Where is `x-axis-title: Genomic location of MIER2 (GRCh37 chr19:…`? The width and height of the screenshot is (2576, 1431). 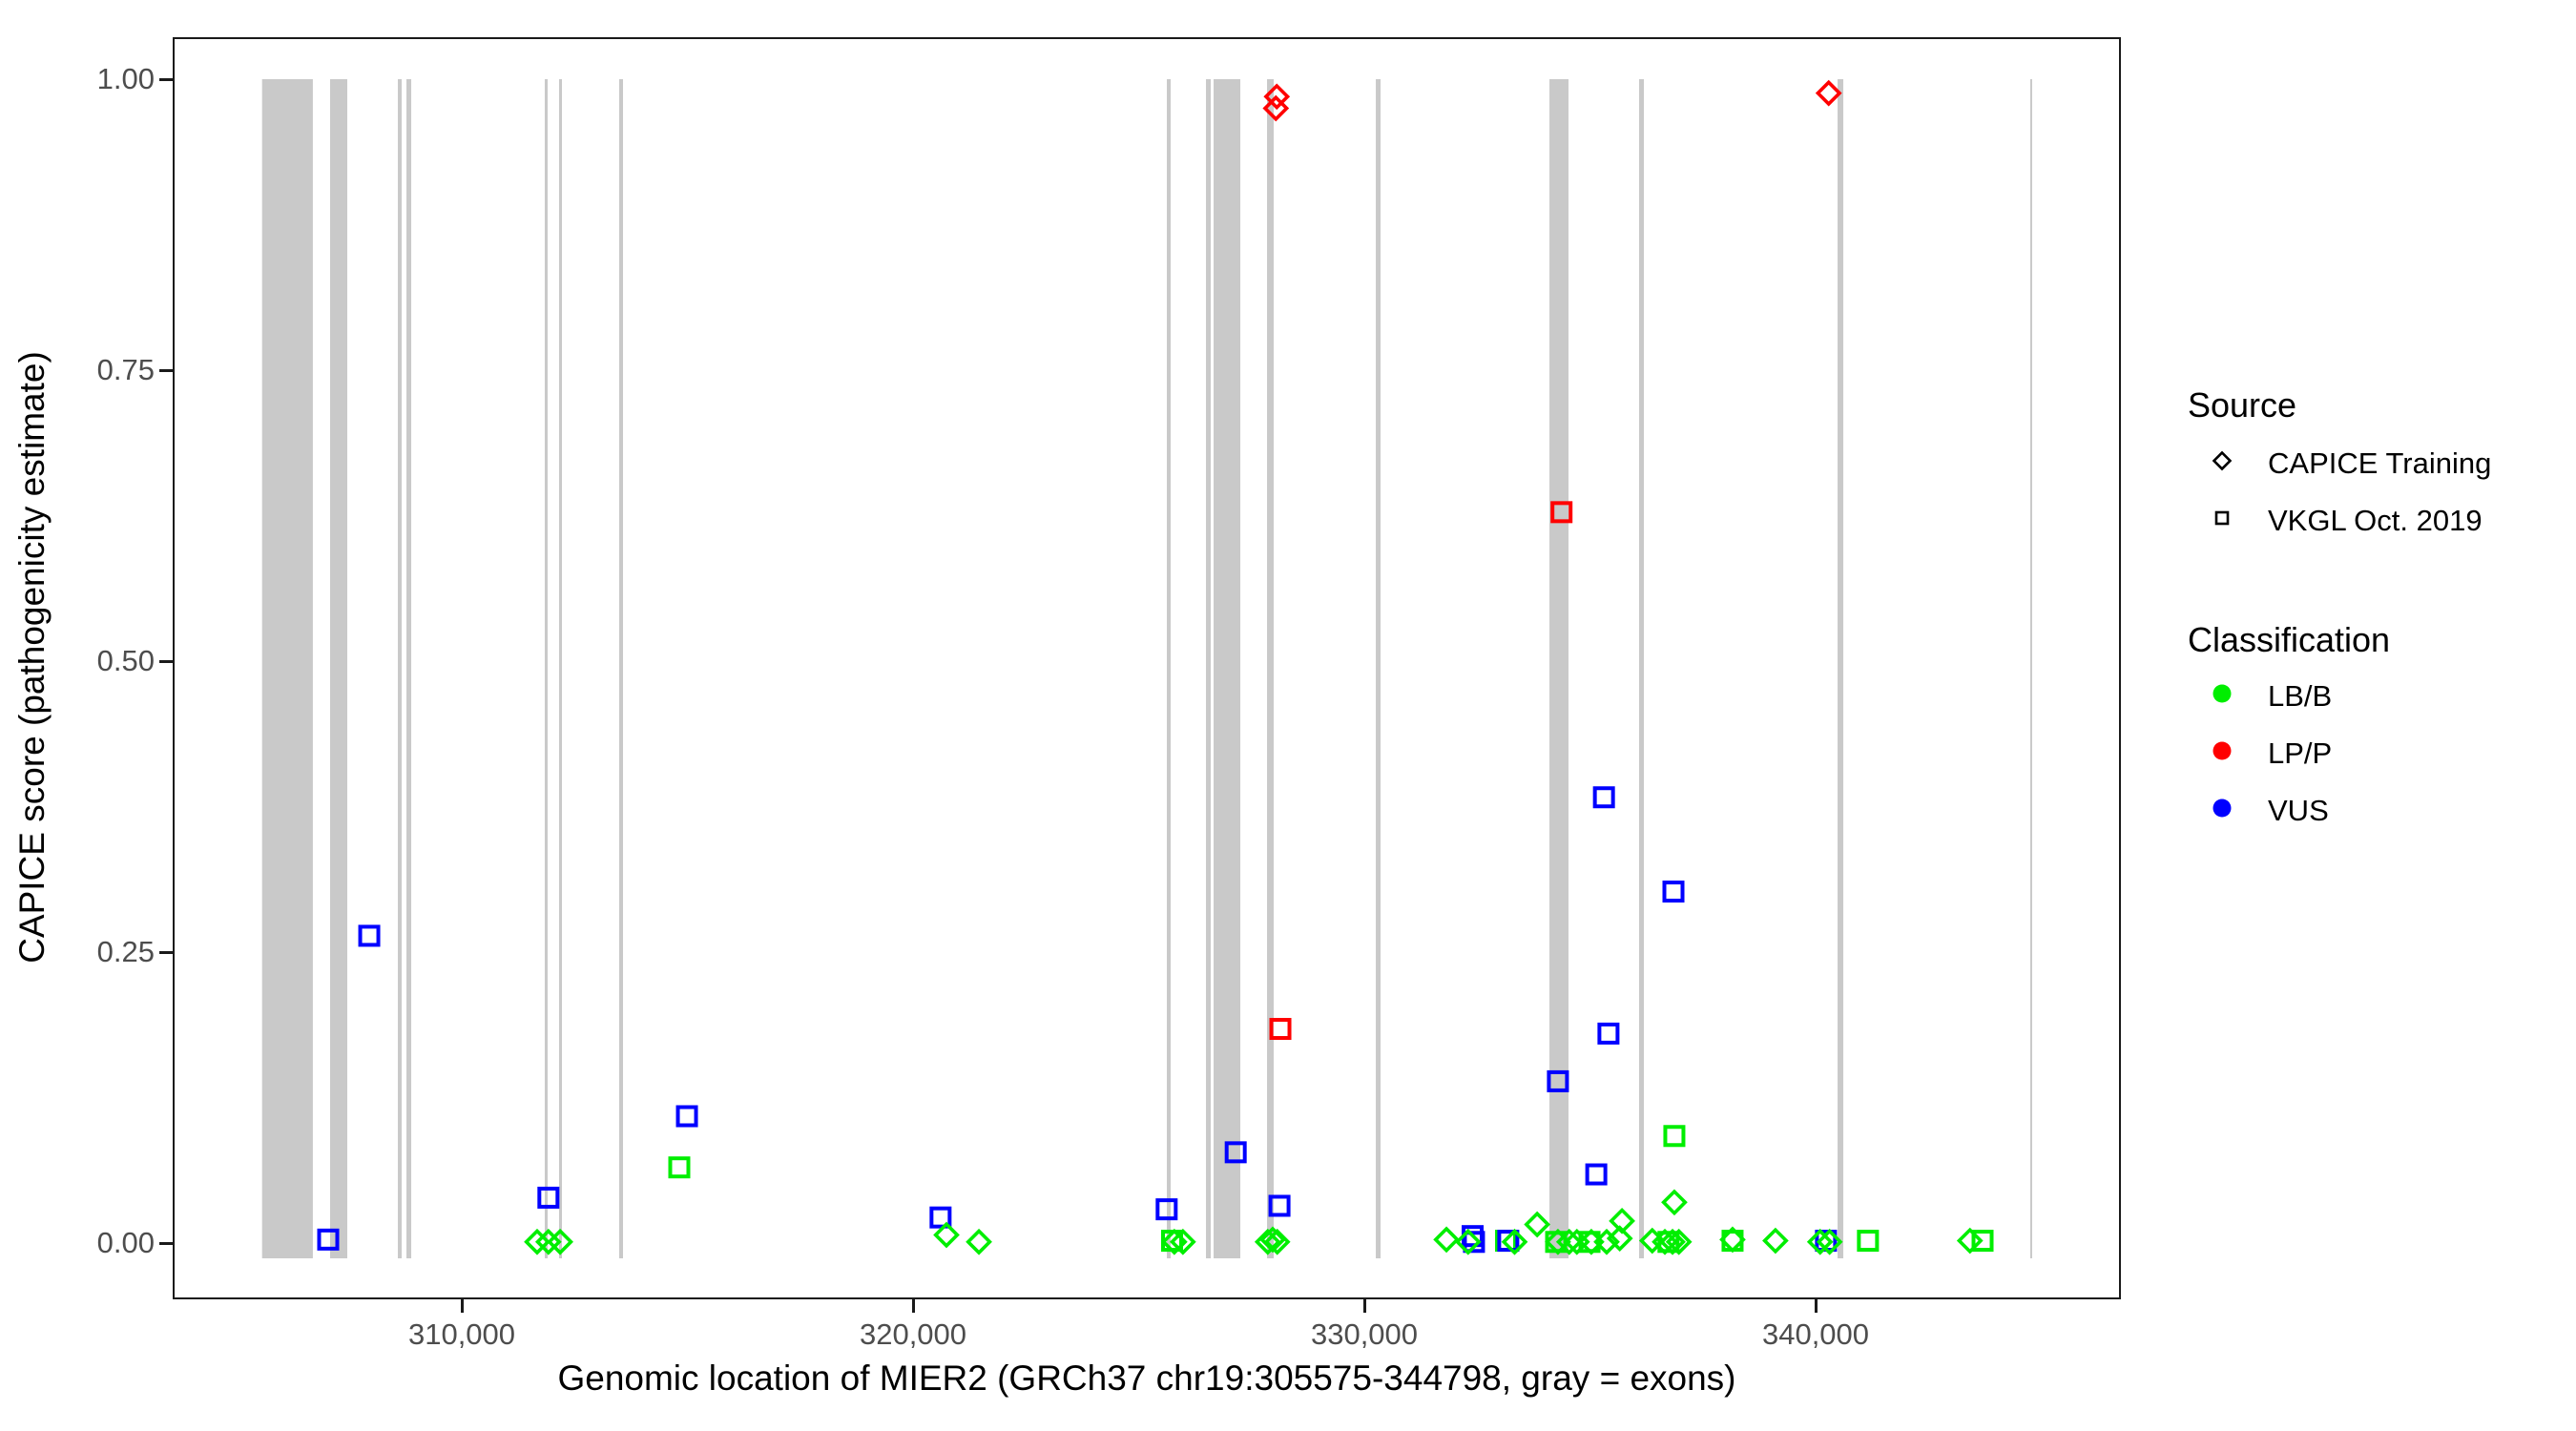 x-axis-title: Genomic location of MIER2 (GRCh37 chr19:… is located at coordinates (1146, 1378).